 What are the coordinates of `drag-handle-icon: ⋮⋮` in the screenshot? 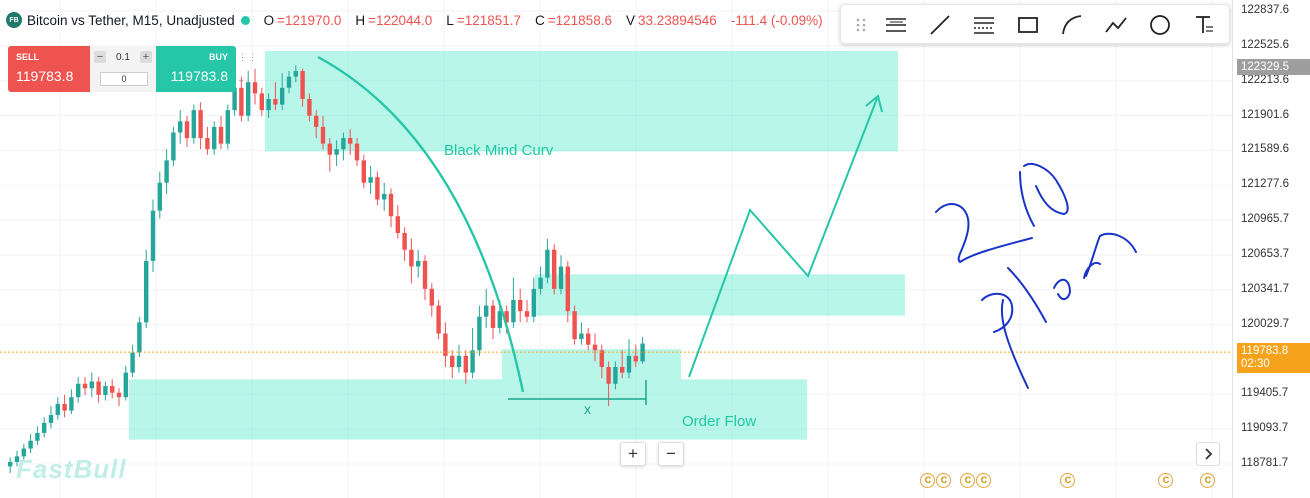 It's located at (248, 57).